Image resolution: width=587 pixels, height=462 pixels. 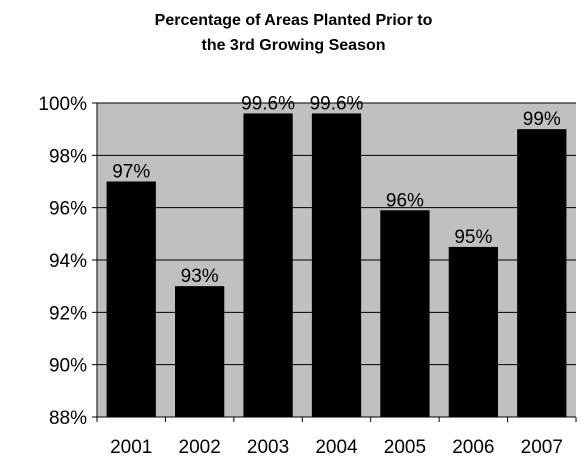 I want to click on x-tick-label: 2001, so click(x=131, y=447).